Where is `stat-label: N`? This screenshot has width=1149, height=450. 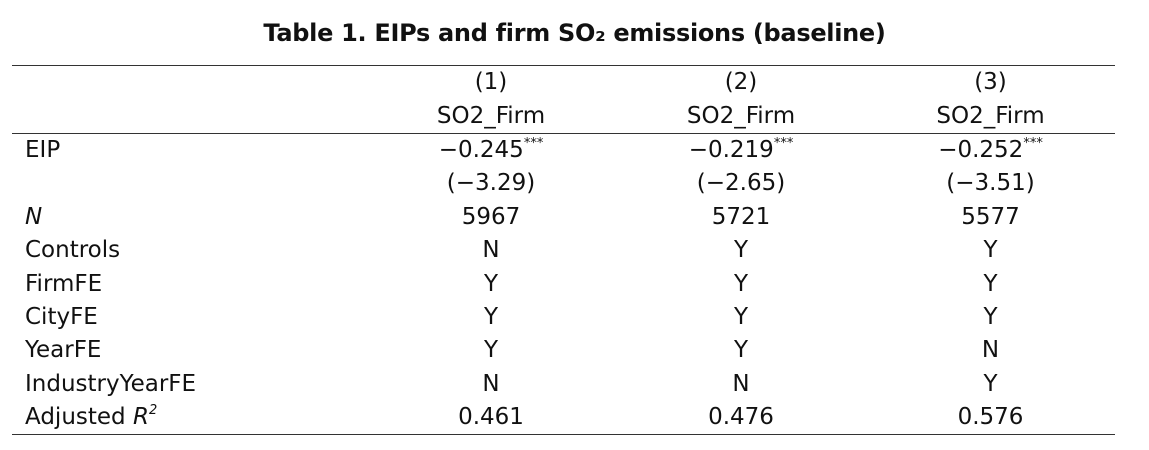 stat-label: N is located at coordinates (34, 216).